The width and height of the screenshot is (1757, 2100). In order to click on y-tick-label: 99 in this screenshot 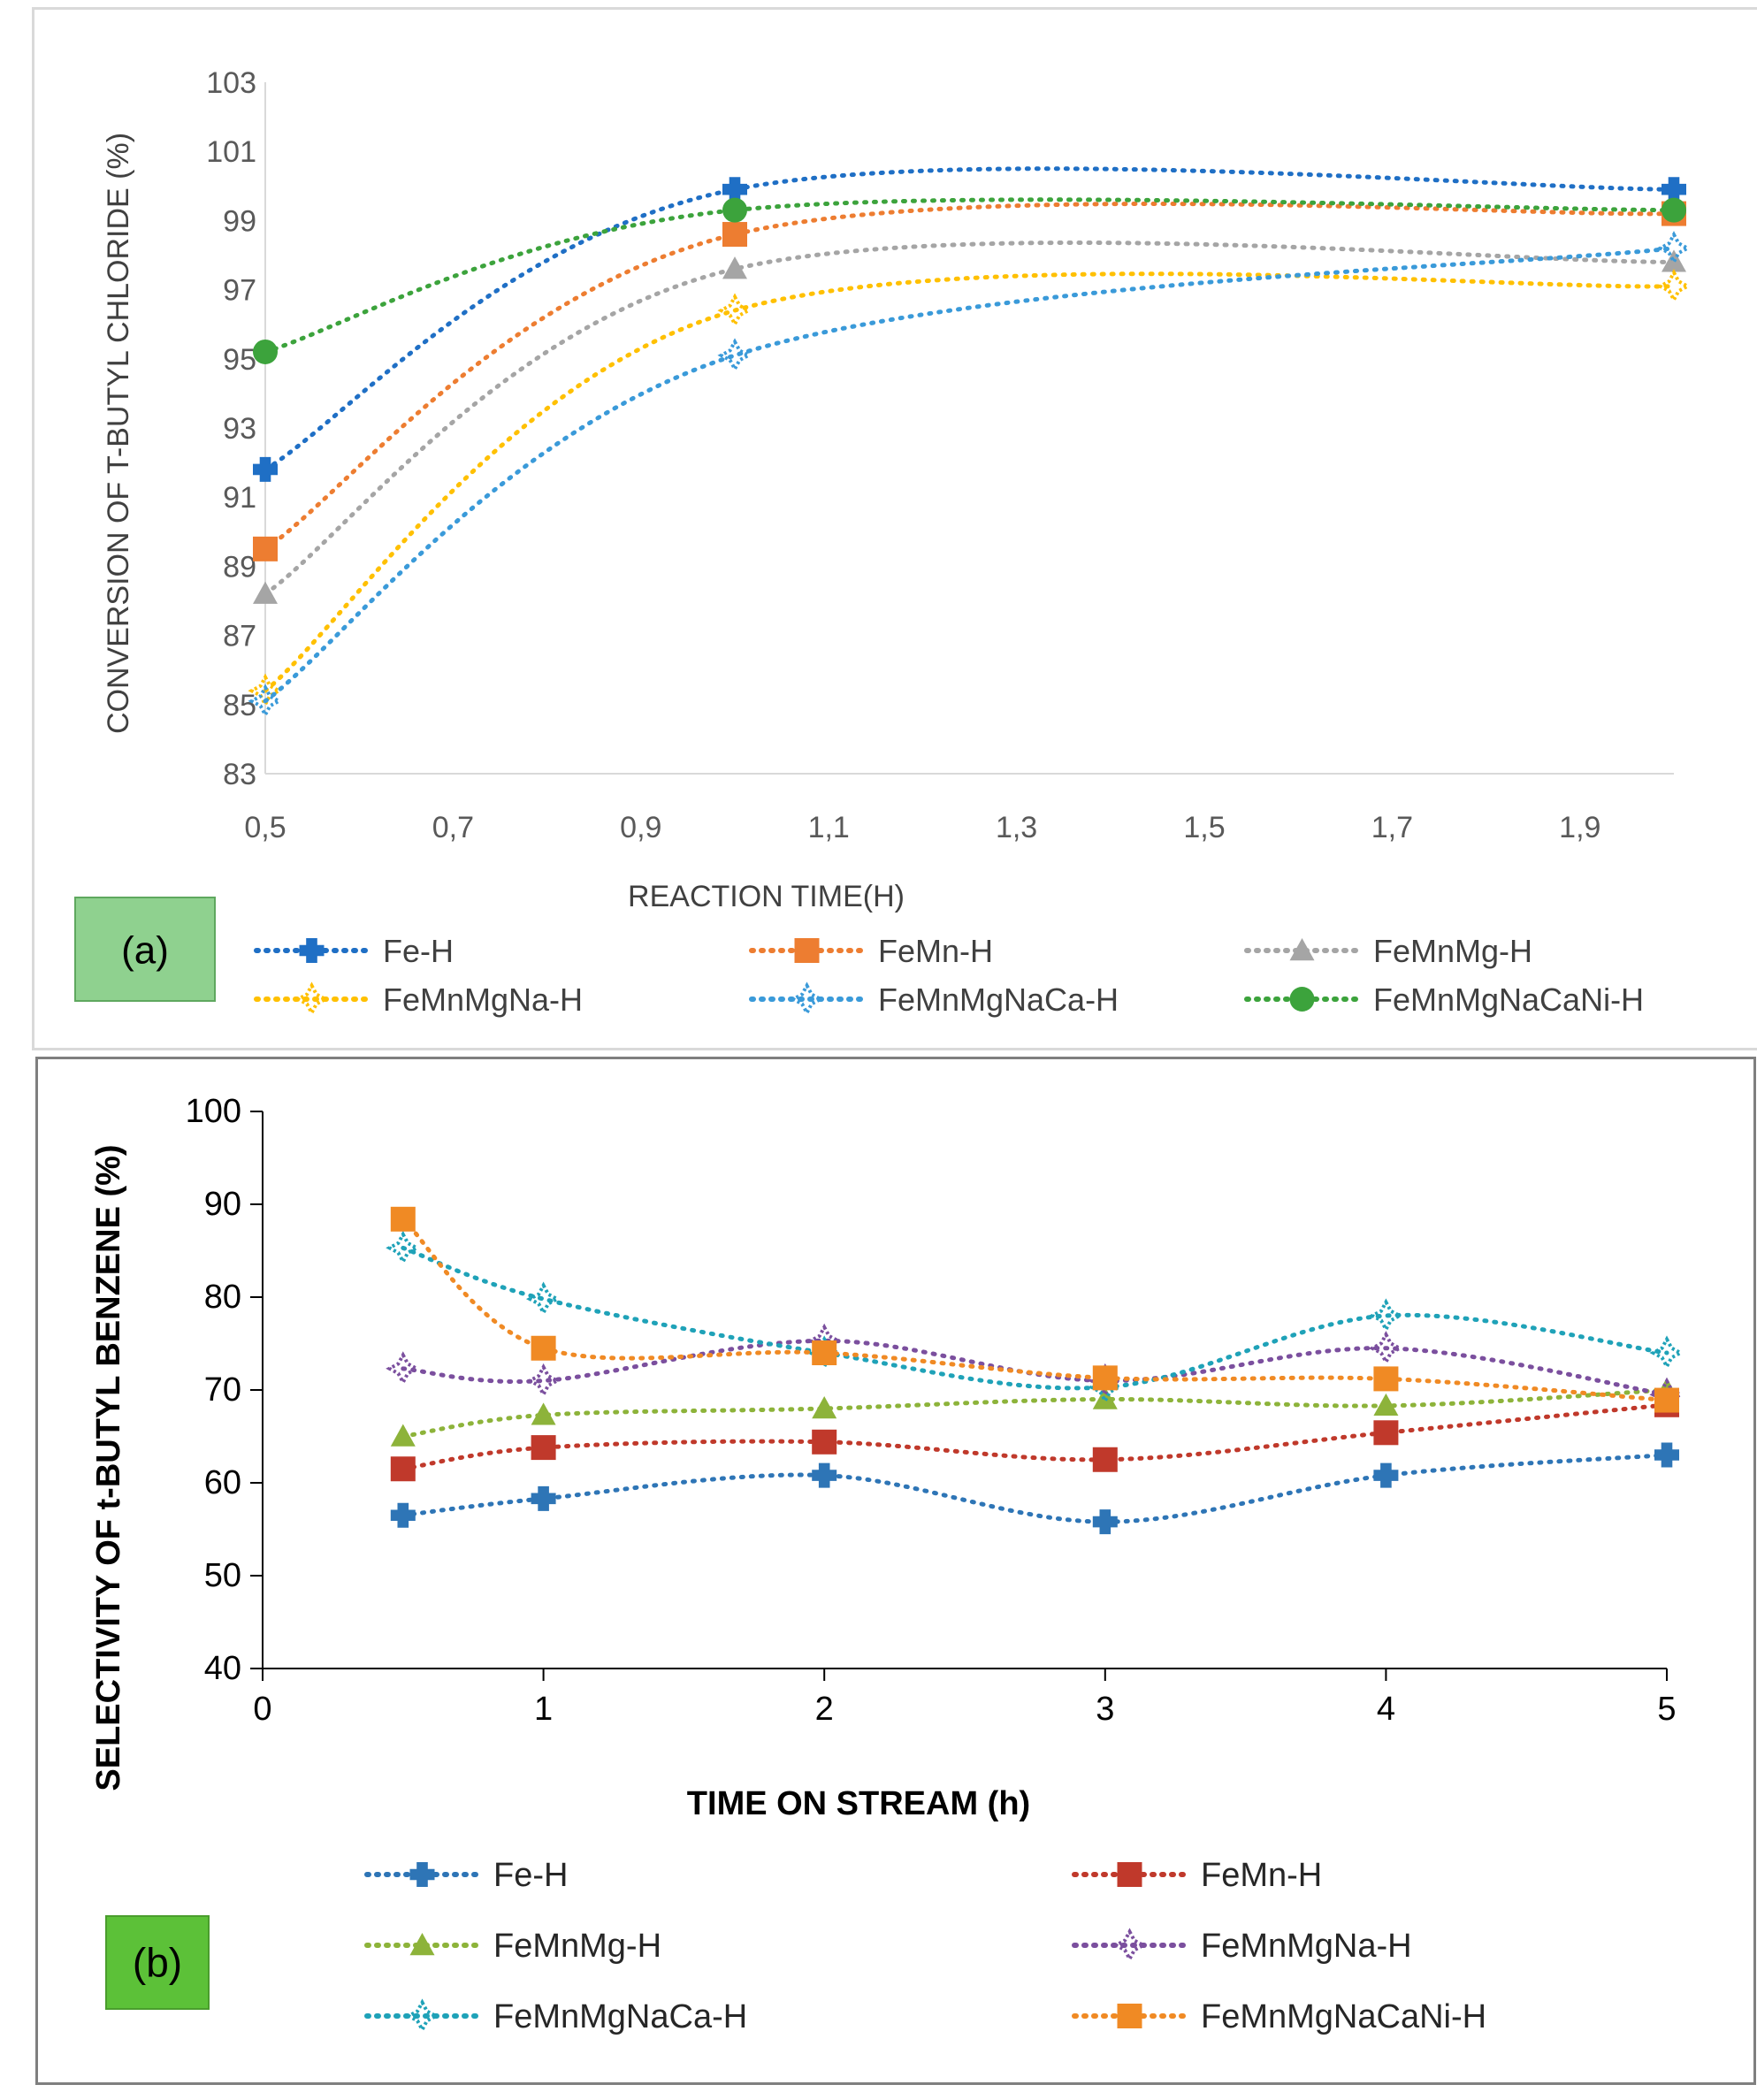, I will do `click(239, 221)`.